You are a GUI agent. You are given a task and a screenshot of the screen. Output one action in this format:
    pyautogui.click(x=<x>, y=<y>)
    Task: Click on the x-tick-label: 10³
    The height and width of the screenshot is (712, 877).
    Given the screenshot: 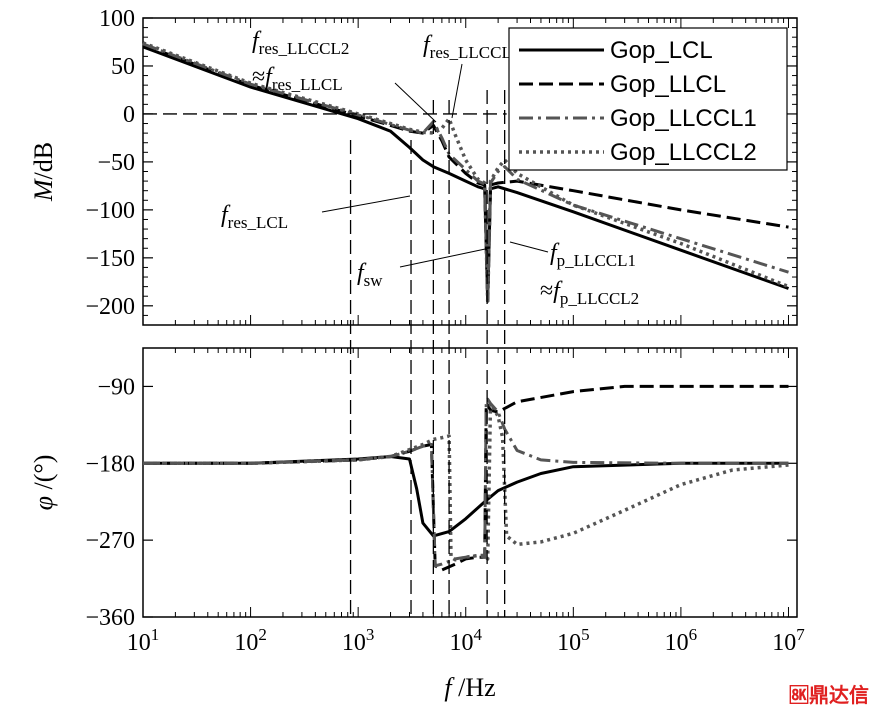 What is the action you would take?
    pyautogui.click(x=358, y=640)
    